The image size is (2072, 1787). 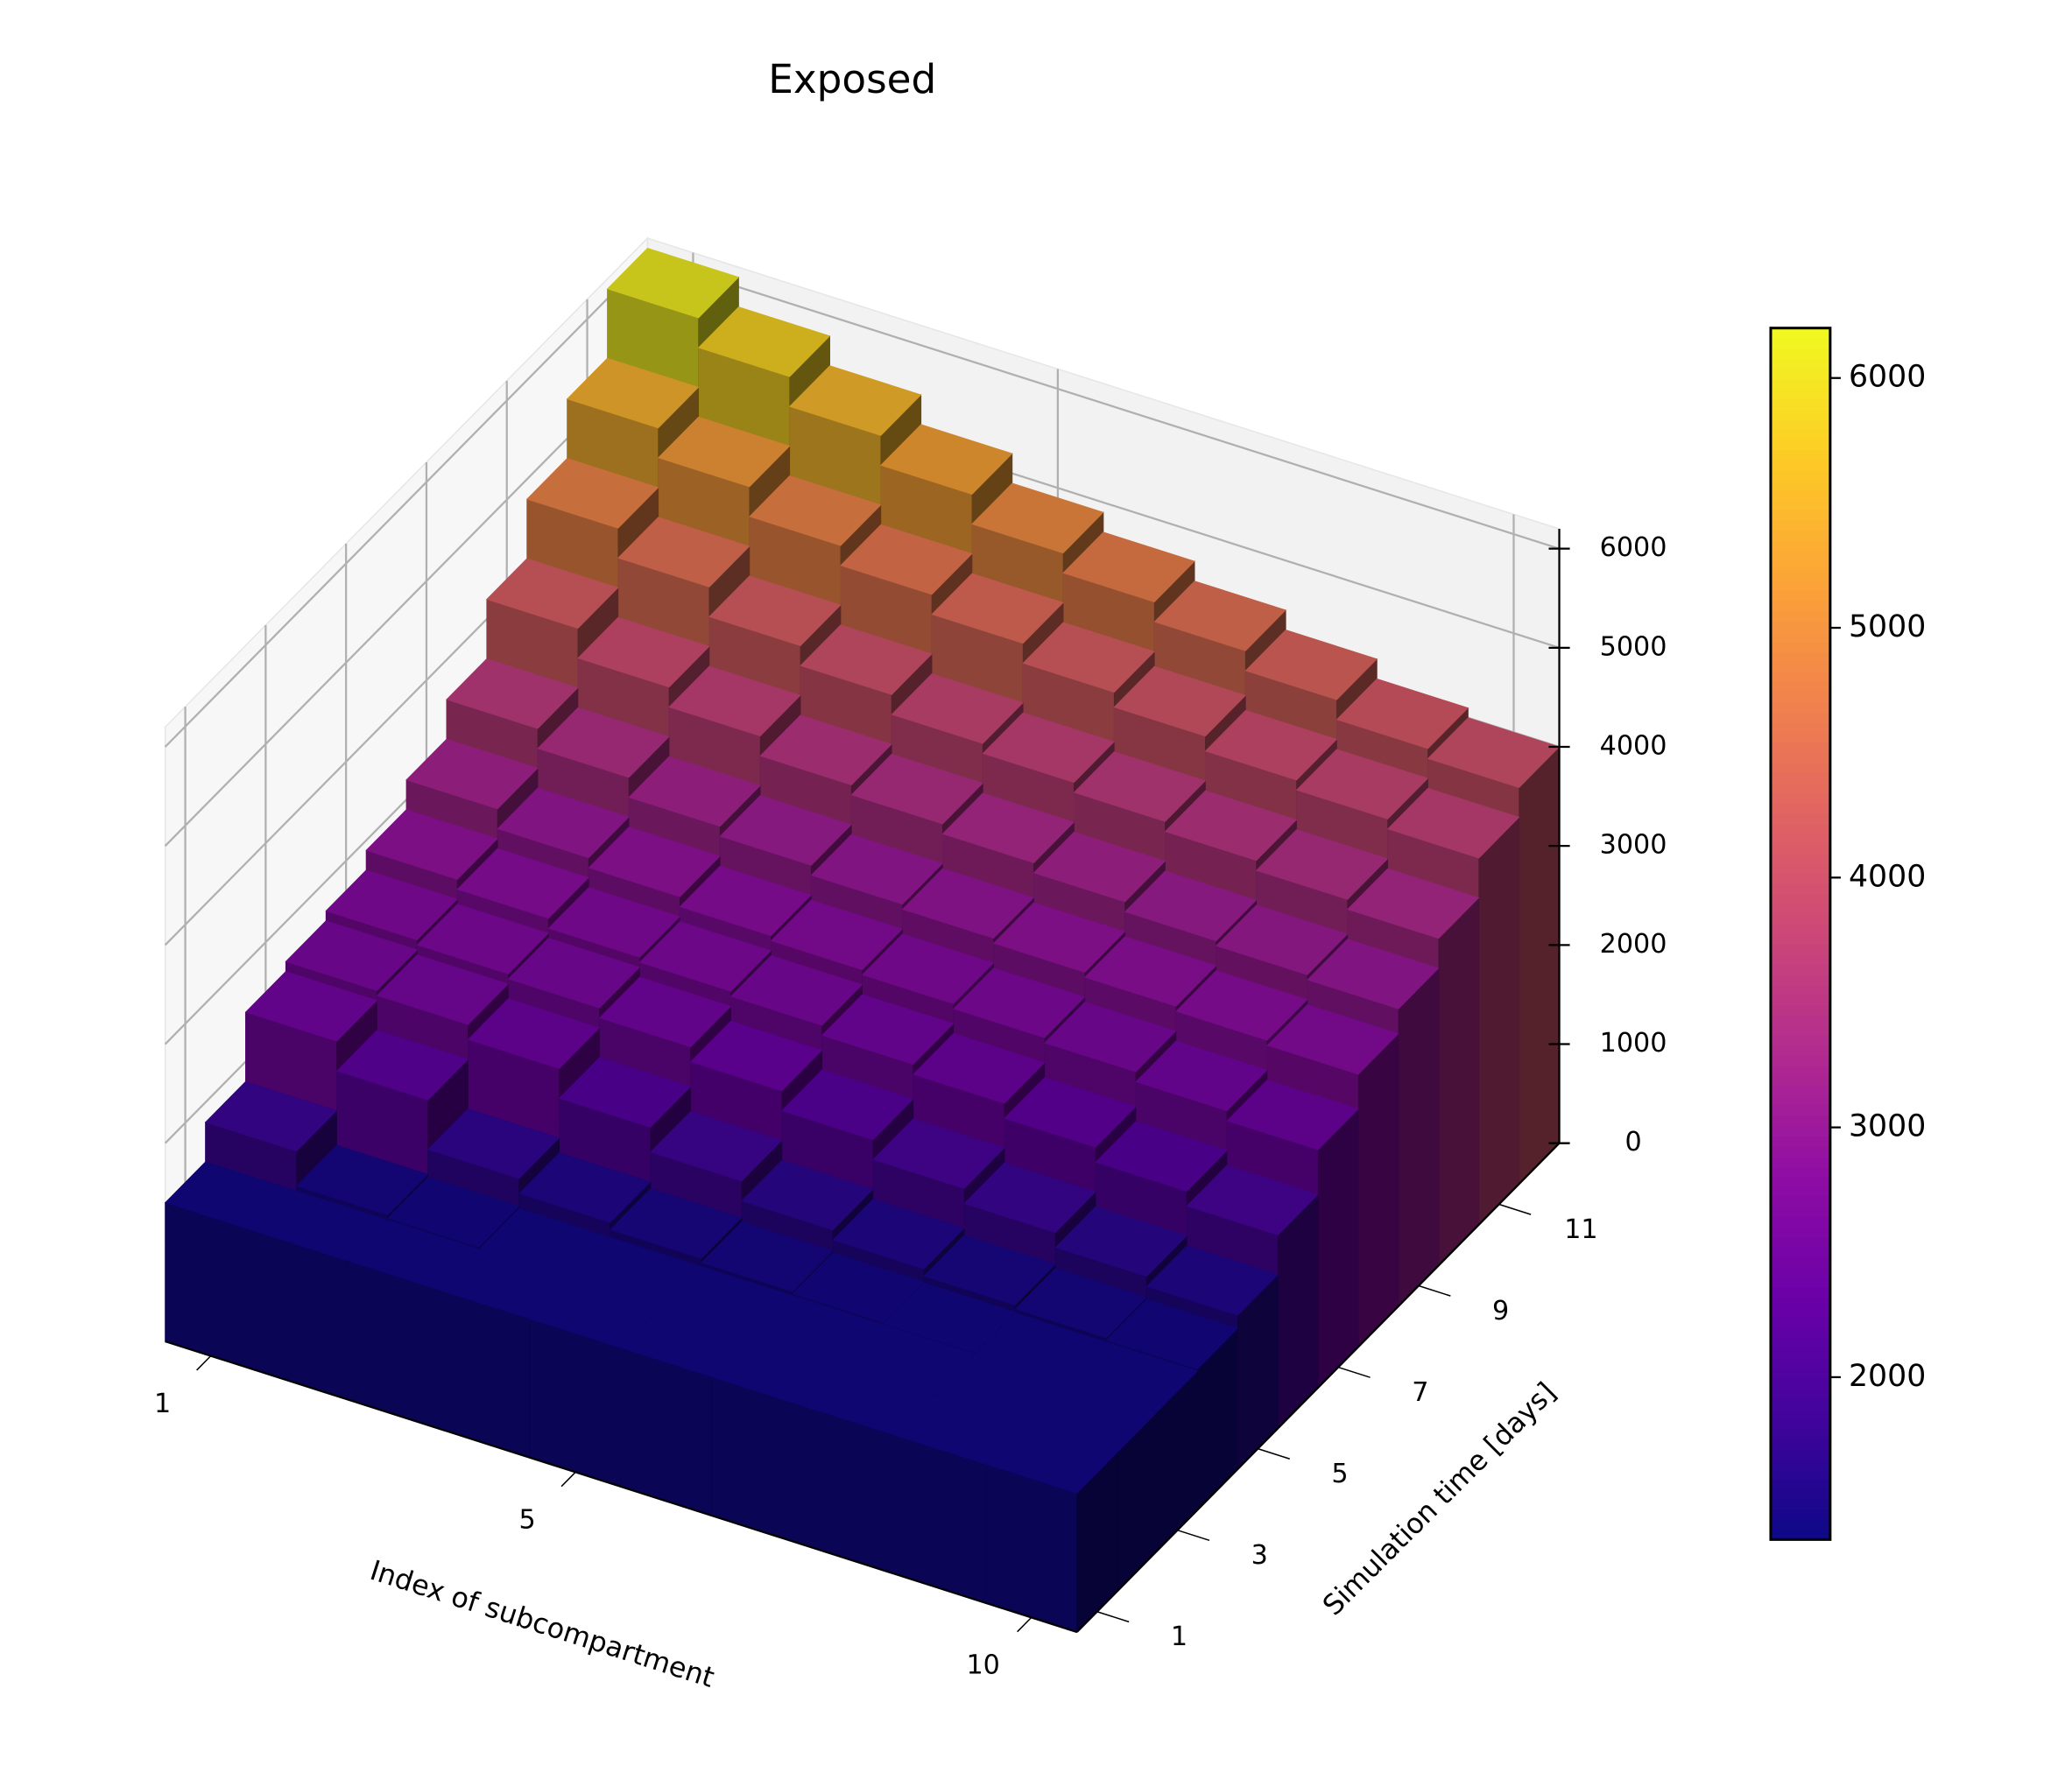 What do you see at coordinates (1887, 876) in the screenshot?
I see `colorbar-tick-label: 4000` at bounding box center [1887, 876].